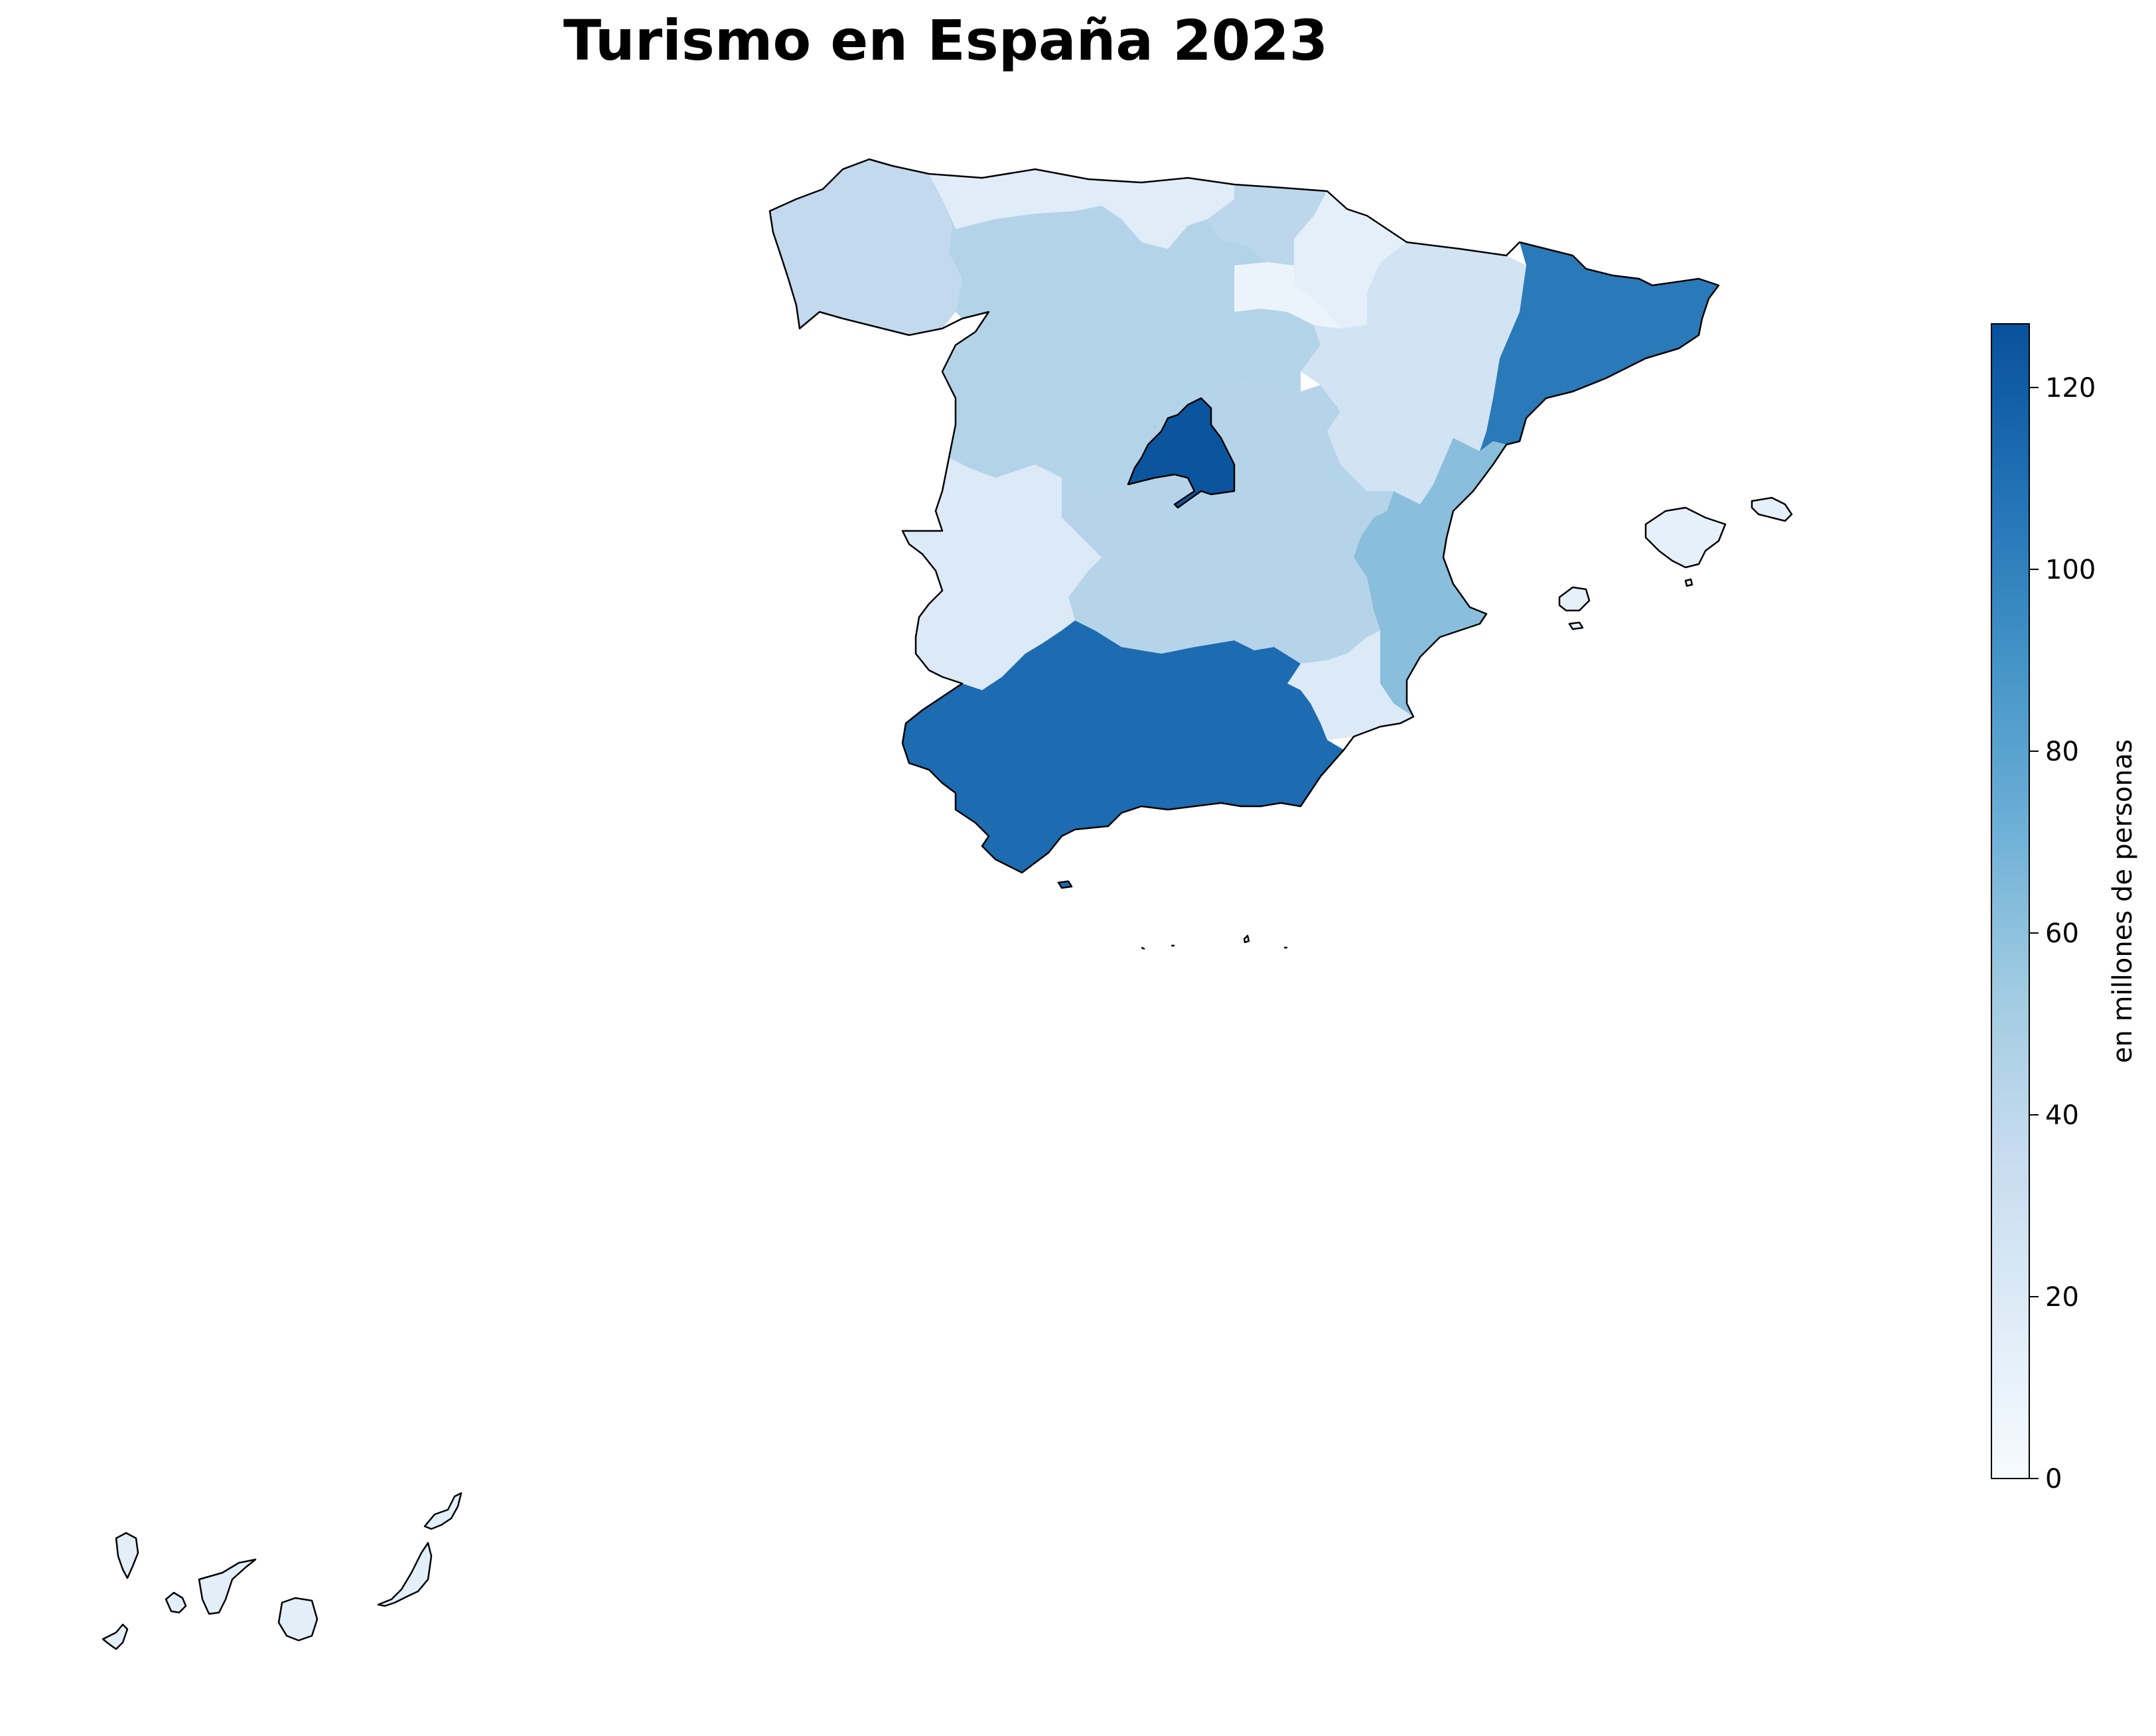 This screenshot has width=2156, height=1736. Describe the element at coordinates (1228, 521) in the screenshot. I see `region-castilla-la-mancha` at that location.